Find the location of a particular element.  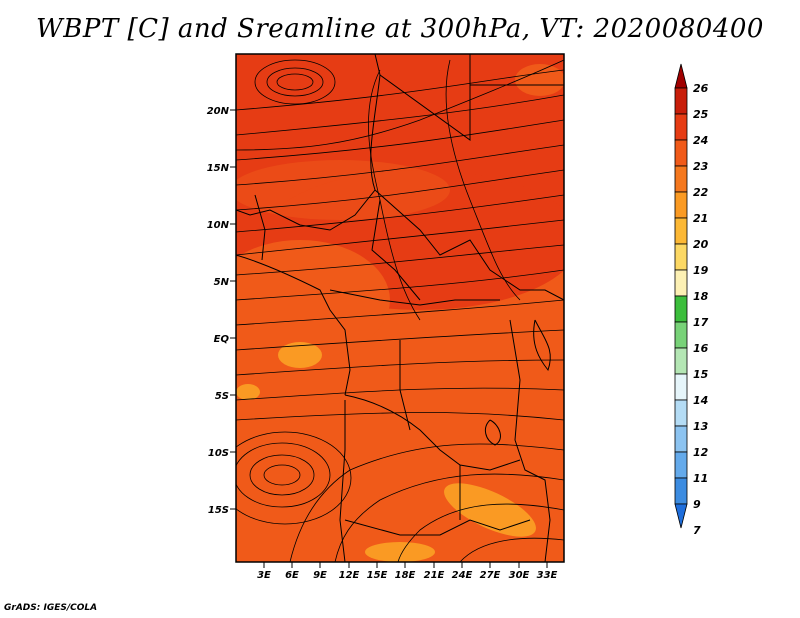

colorbar-label: 21 is located at coordinates (700, 218).